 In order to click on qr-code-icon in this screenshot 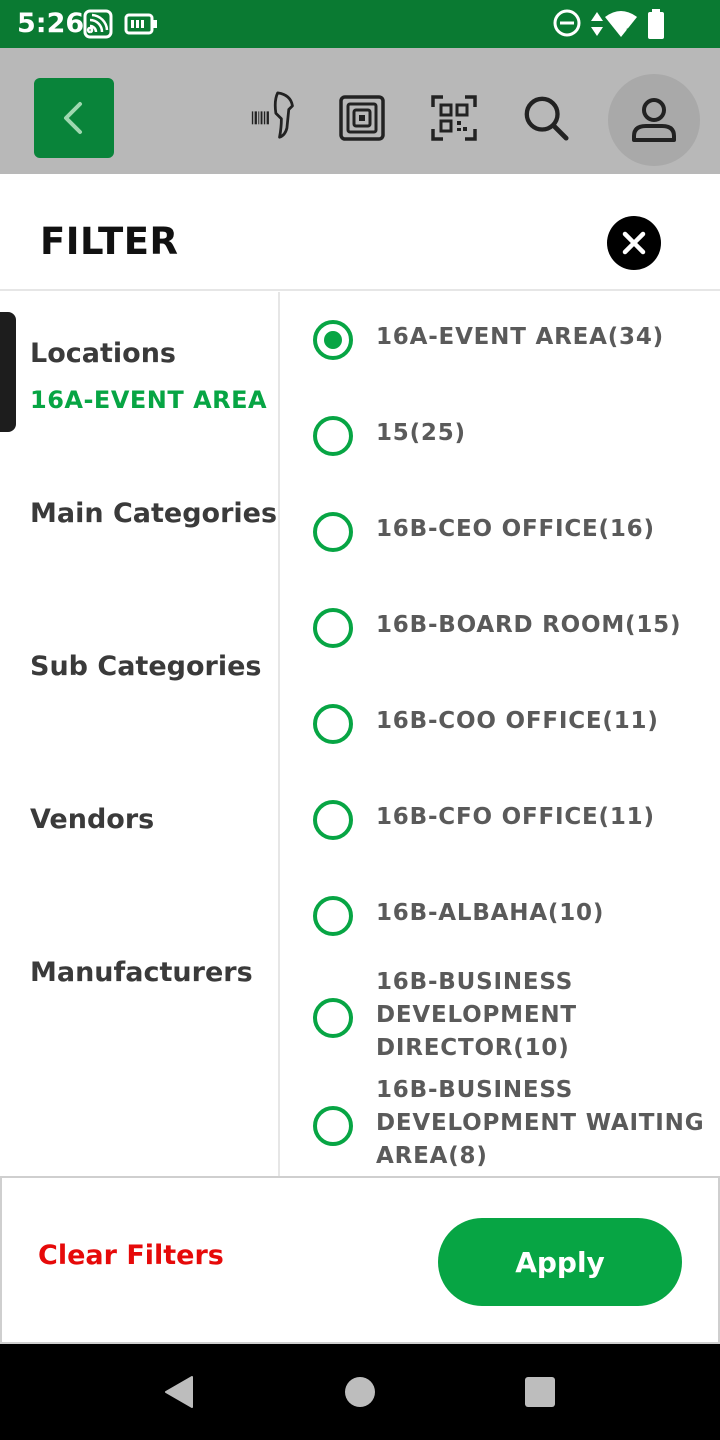, I will do `click(454, 118)`.